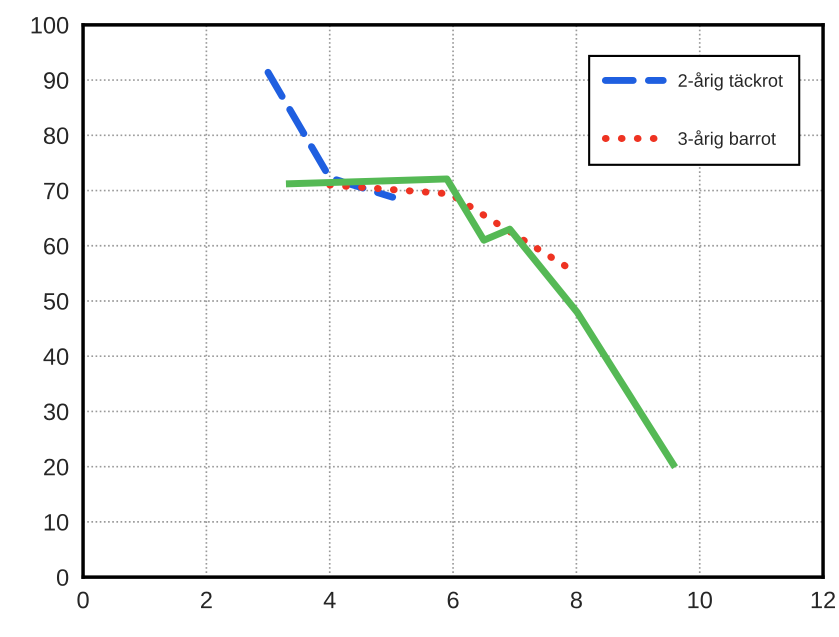 The width and height of the screenshot is (839, 637). What do you see at coordinates (56, 246) in the screenshot?
I see `y-tick-label: 60` at bounding box center [56, 246].